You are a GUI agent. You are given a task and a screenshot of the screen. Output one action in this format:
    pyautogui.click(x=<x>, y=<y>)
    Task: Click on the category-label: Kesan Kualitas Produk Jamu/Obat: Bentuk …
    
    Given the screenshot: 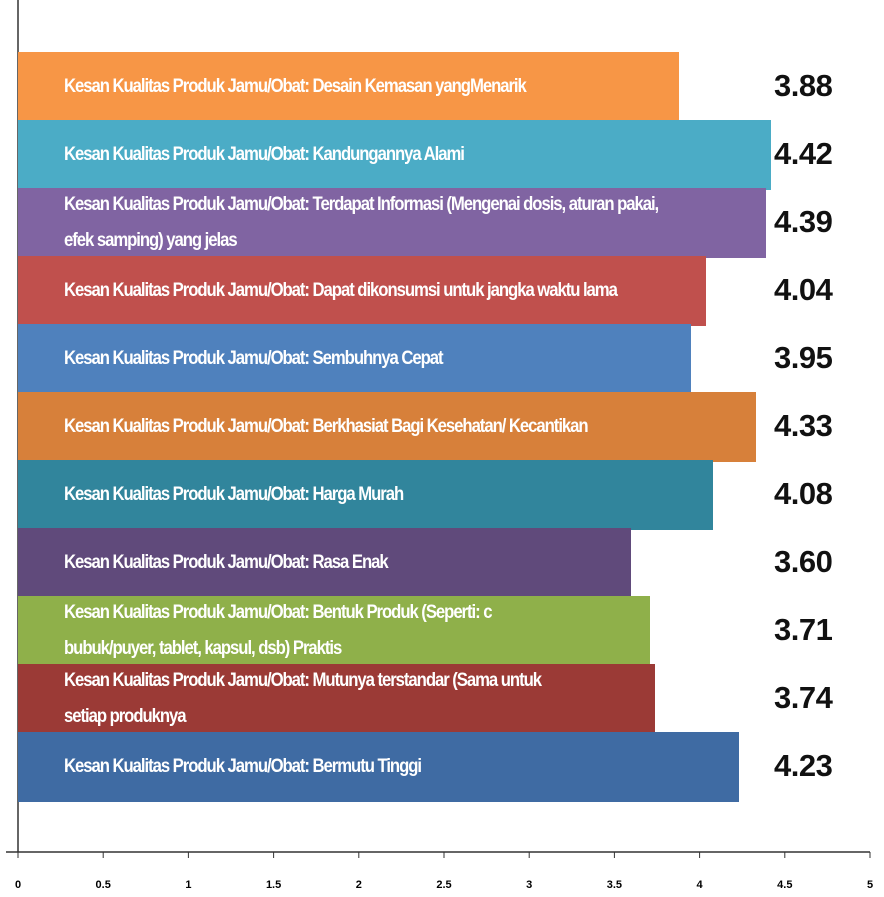 What is the action you would take?
    pyautogui.click(x=278, y=630)
    